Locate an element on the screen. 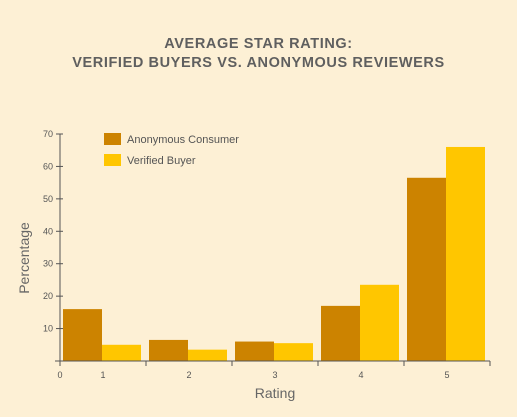  x-tick-label: 2 is located at coordinates (188, 375).